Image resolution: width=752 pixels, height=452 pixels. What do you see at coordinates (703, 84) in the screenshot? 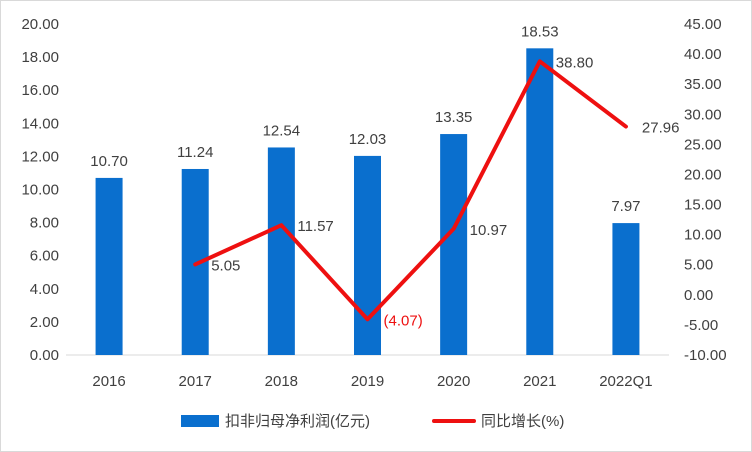
I see `right-axis-tick-label: 35.00` at bounding box center [703, 84].